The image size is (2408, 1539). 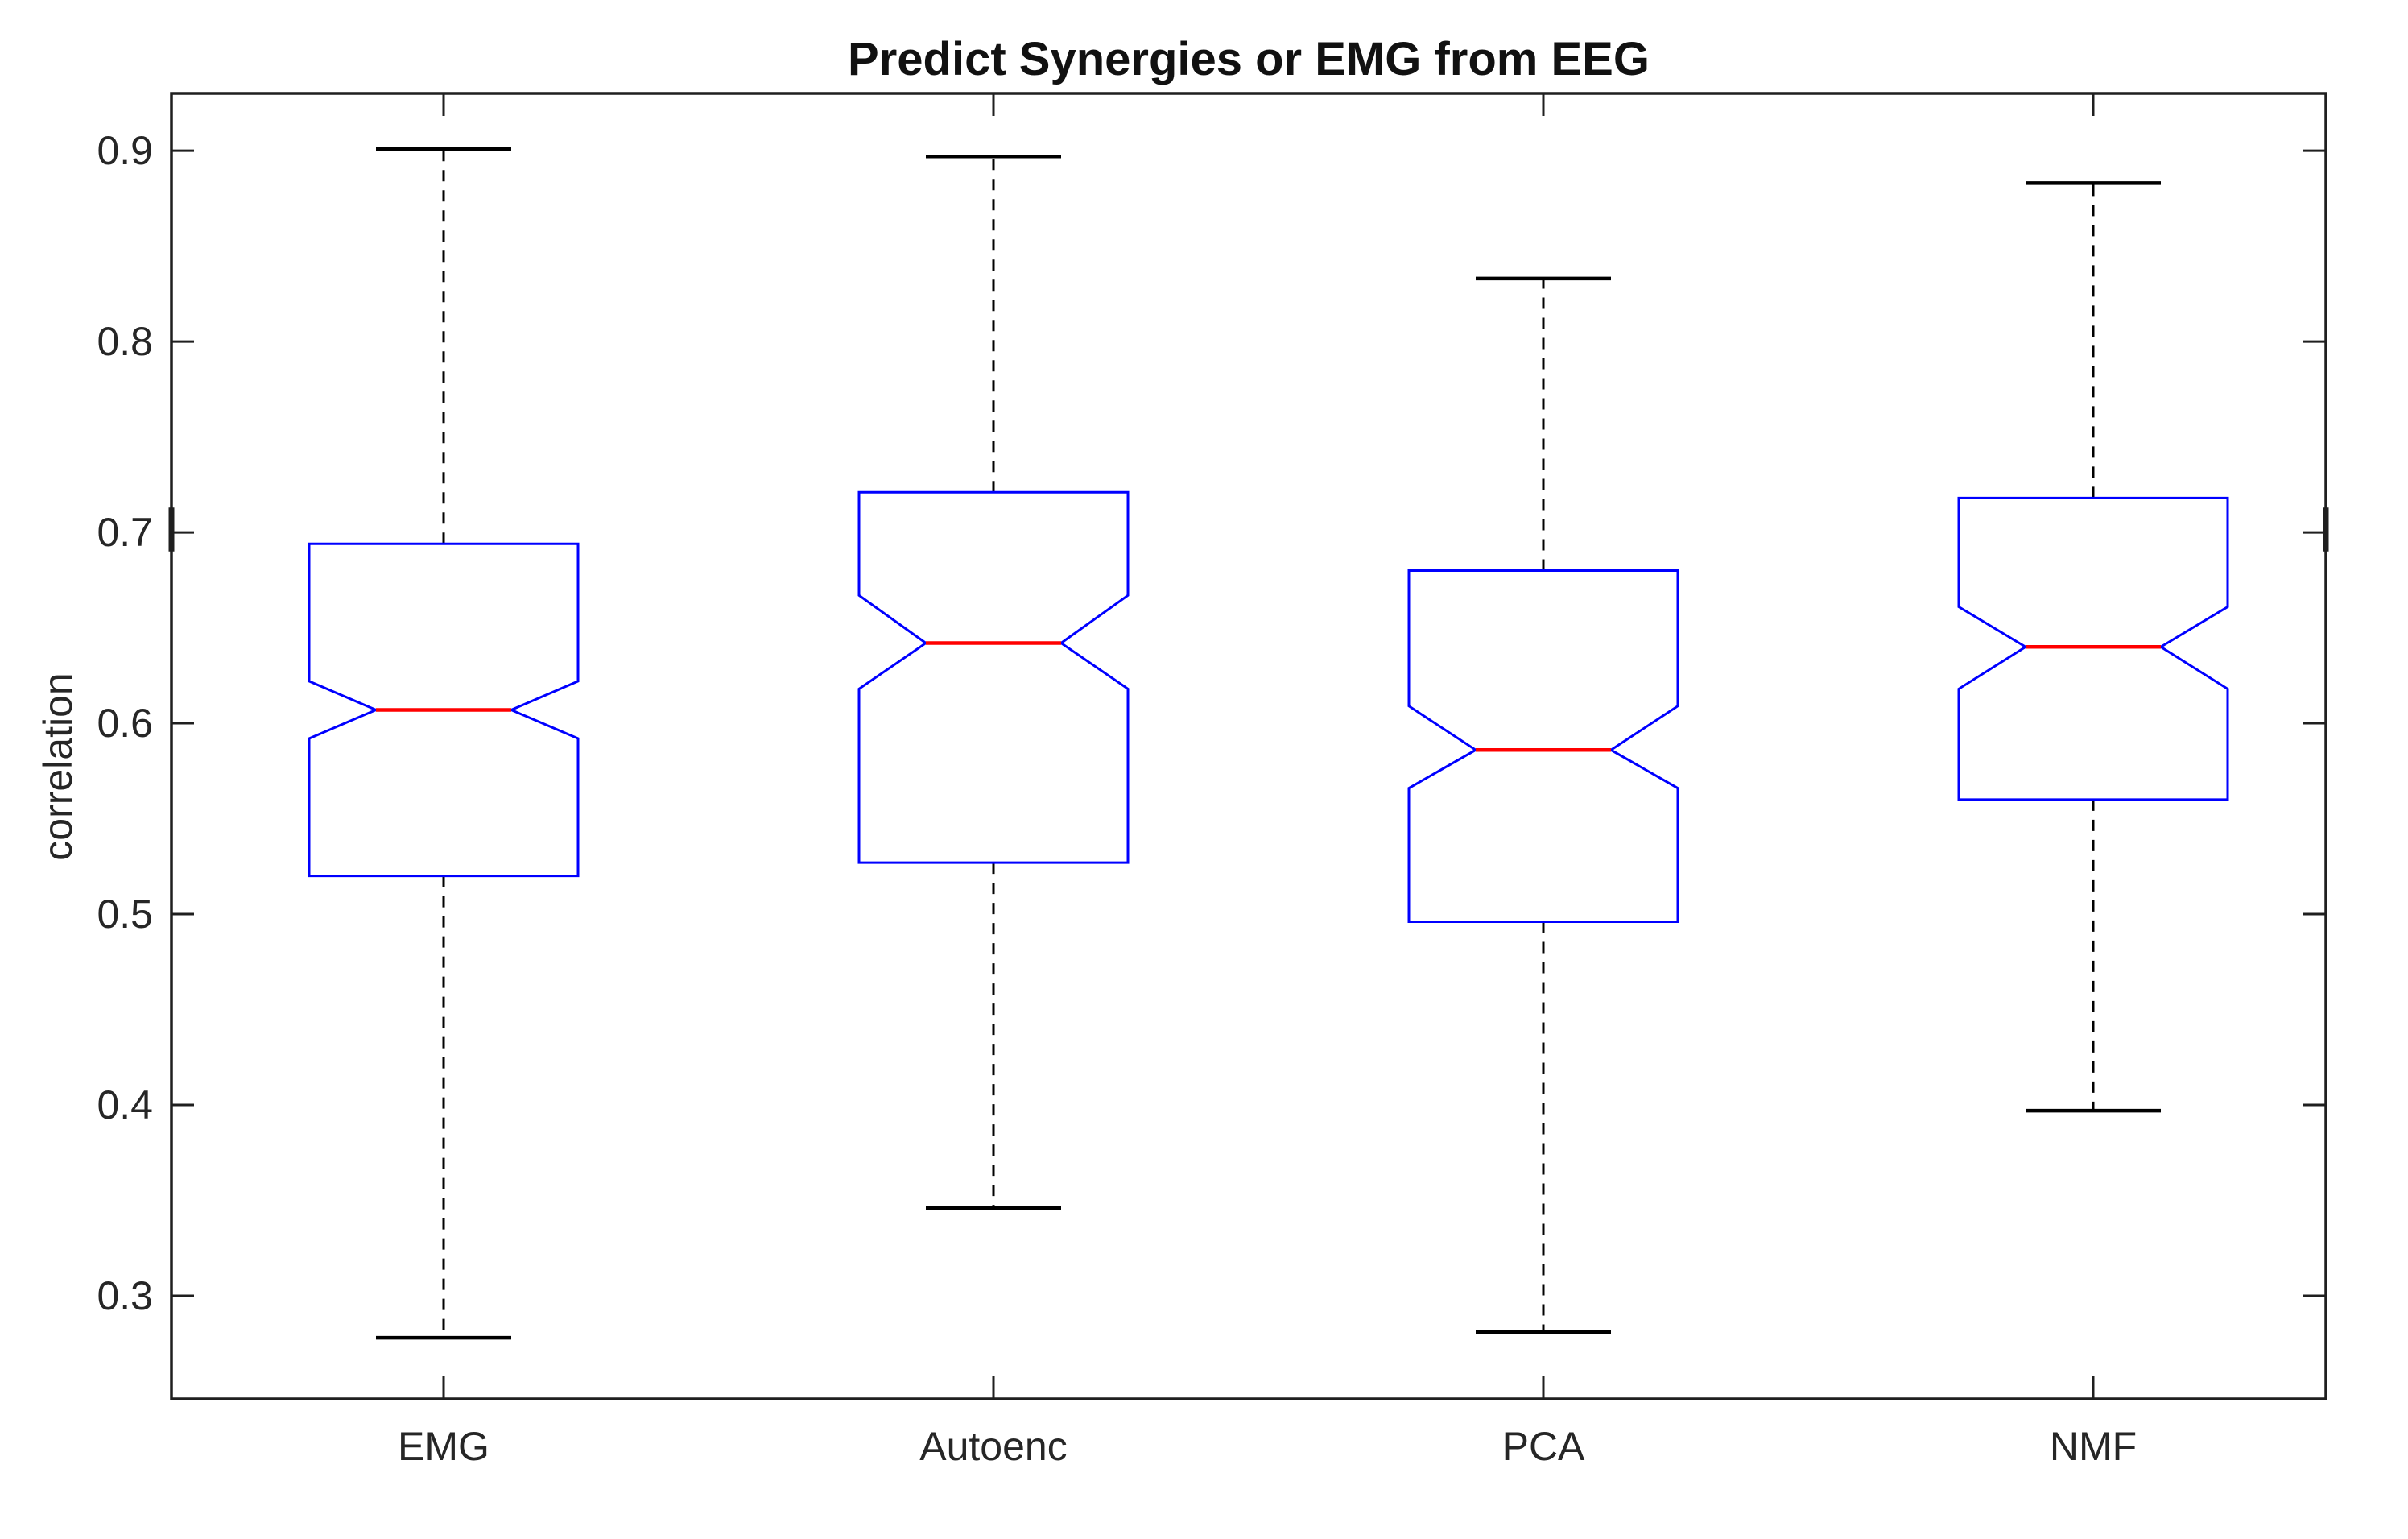 I want to click on y-axis-label: correlation, so click(x=58, y=766).